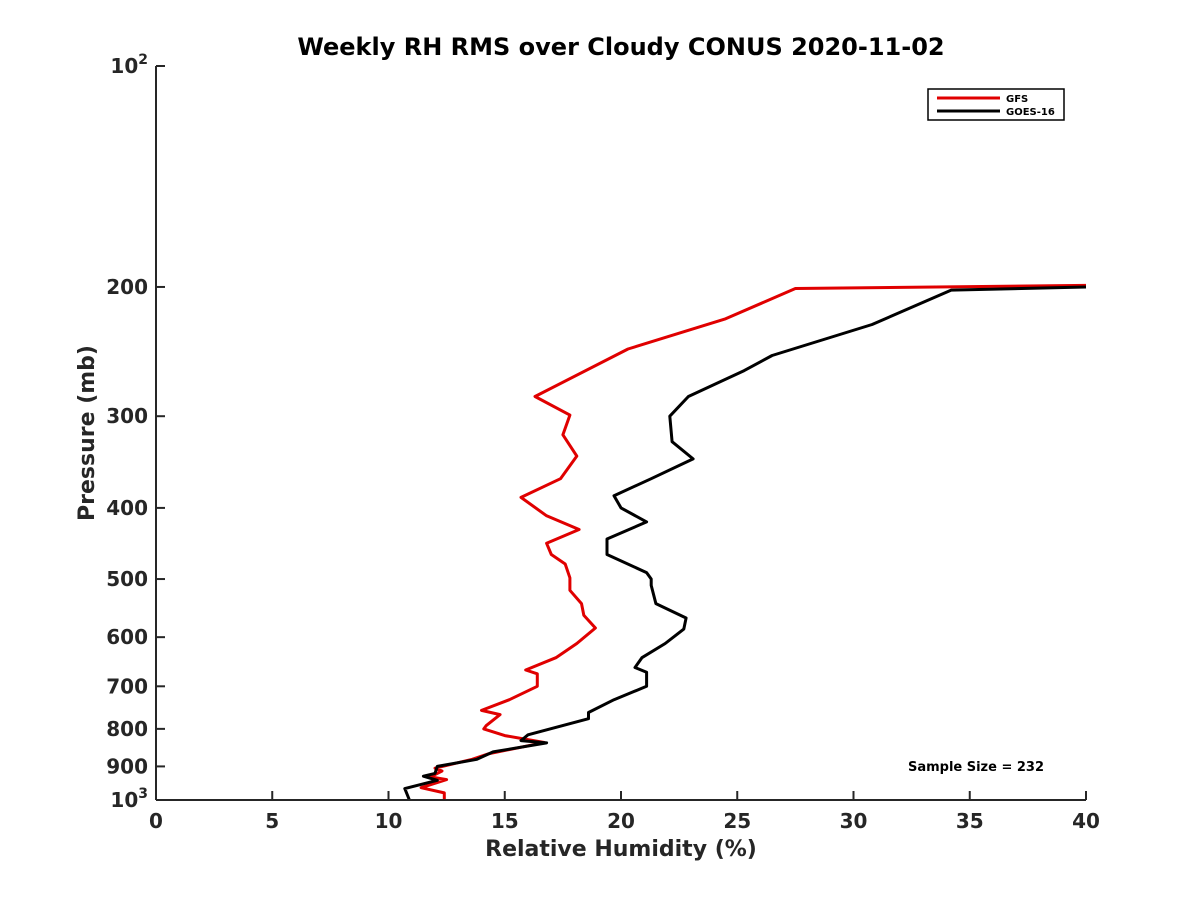  I want to click on y-tick-label: 300, so click(127, 416).